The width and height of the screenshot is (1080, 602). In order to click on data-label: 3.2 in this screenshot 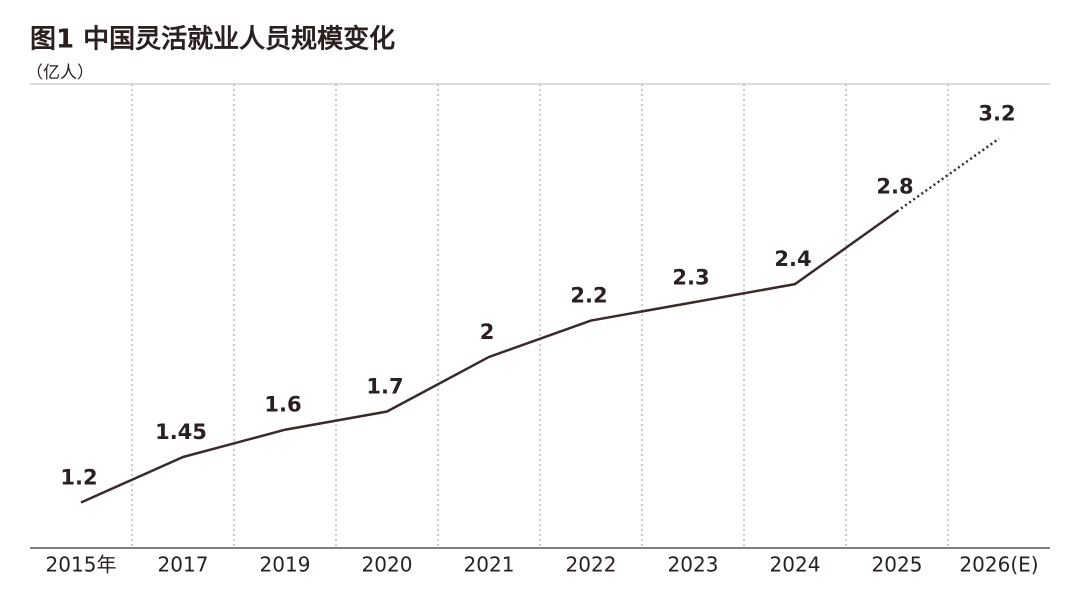, I will do `click(996, 114)`.